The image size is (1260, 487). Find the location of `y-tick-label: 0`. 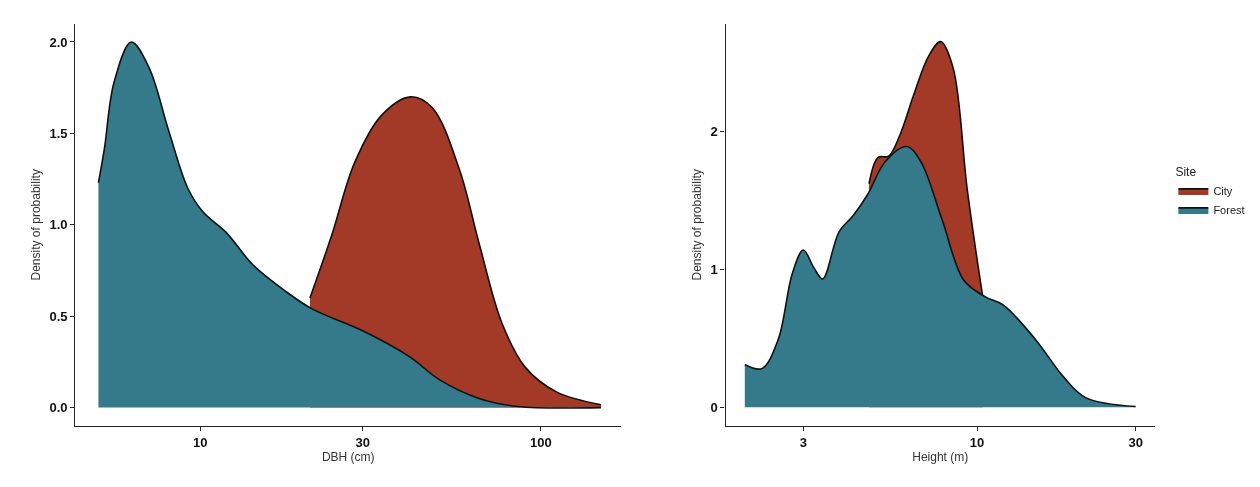

y-tick-label: 0 is located at coordinates (714, 407).